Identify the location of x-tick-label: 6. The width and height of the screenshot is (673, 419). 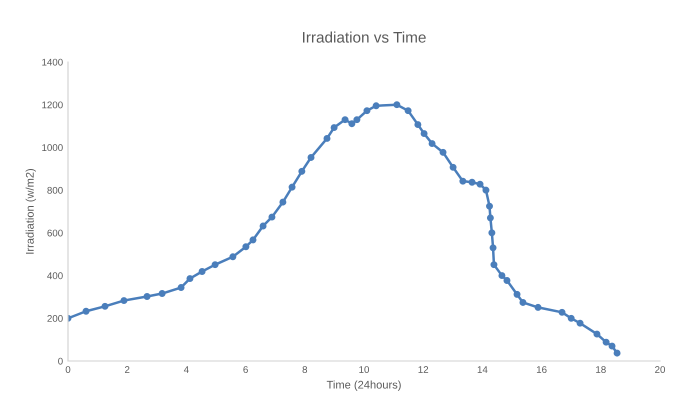
(245, 369).